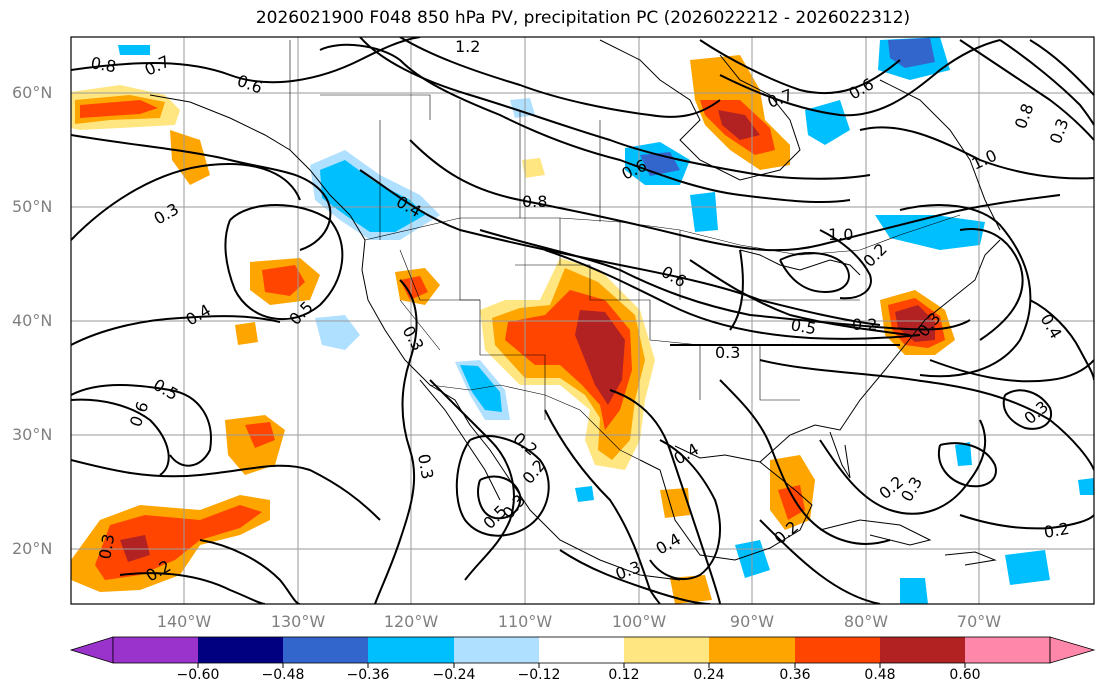  What do you see at coordinates (103, 64) in the screenshot?
I see `contour-label: 0.8` at bounding box center [103, 64].